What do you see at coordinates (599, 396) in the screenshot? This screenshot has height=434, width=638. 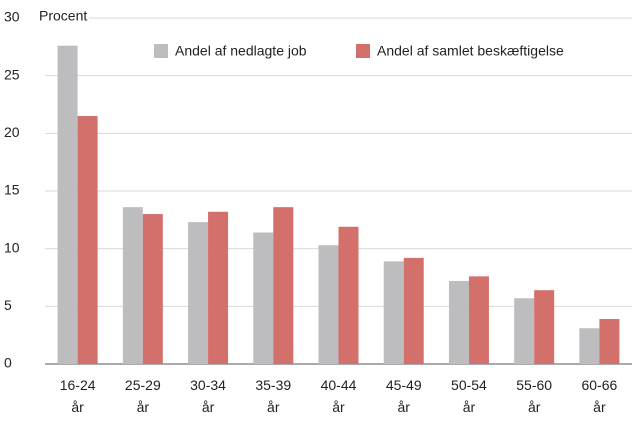 I see `x-tick-label: 60-66 år` at bounding box center [599, 396].